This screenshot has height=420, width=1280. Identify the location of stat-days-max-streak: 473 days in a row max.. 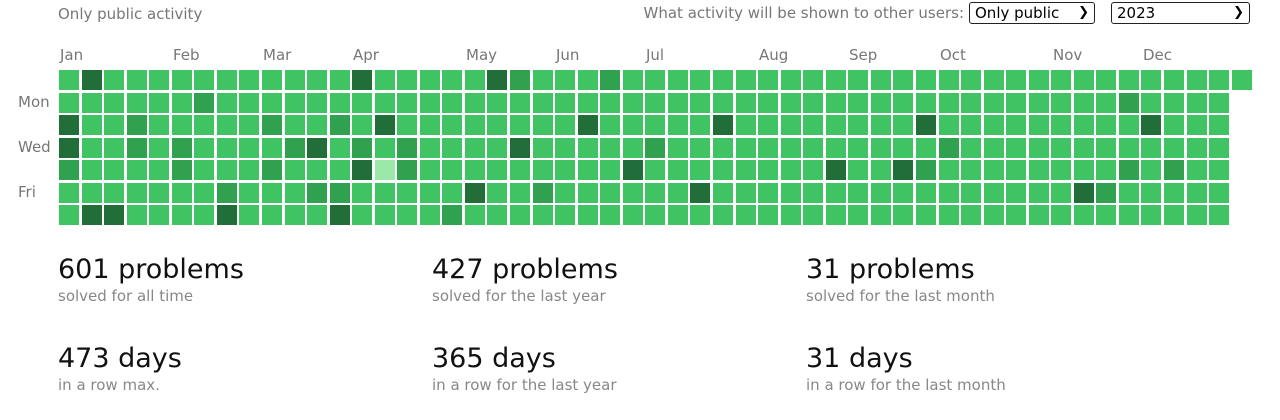
(120, 369).